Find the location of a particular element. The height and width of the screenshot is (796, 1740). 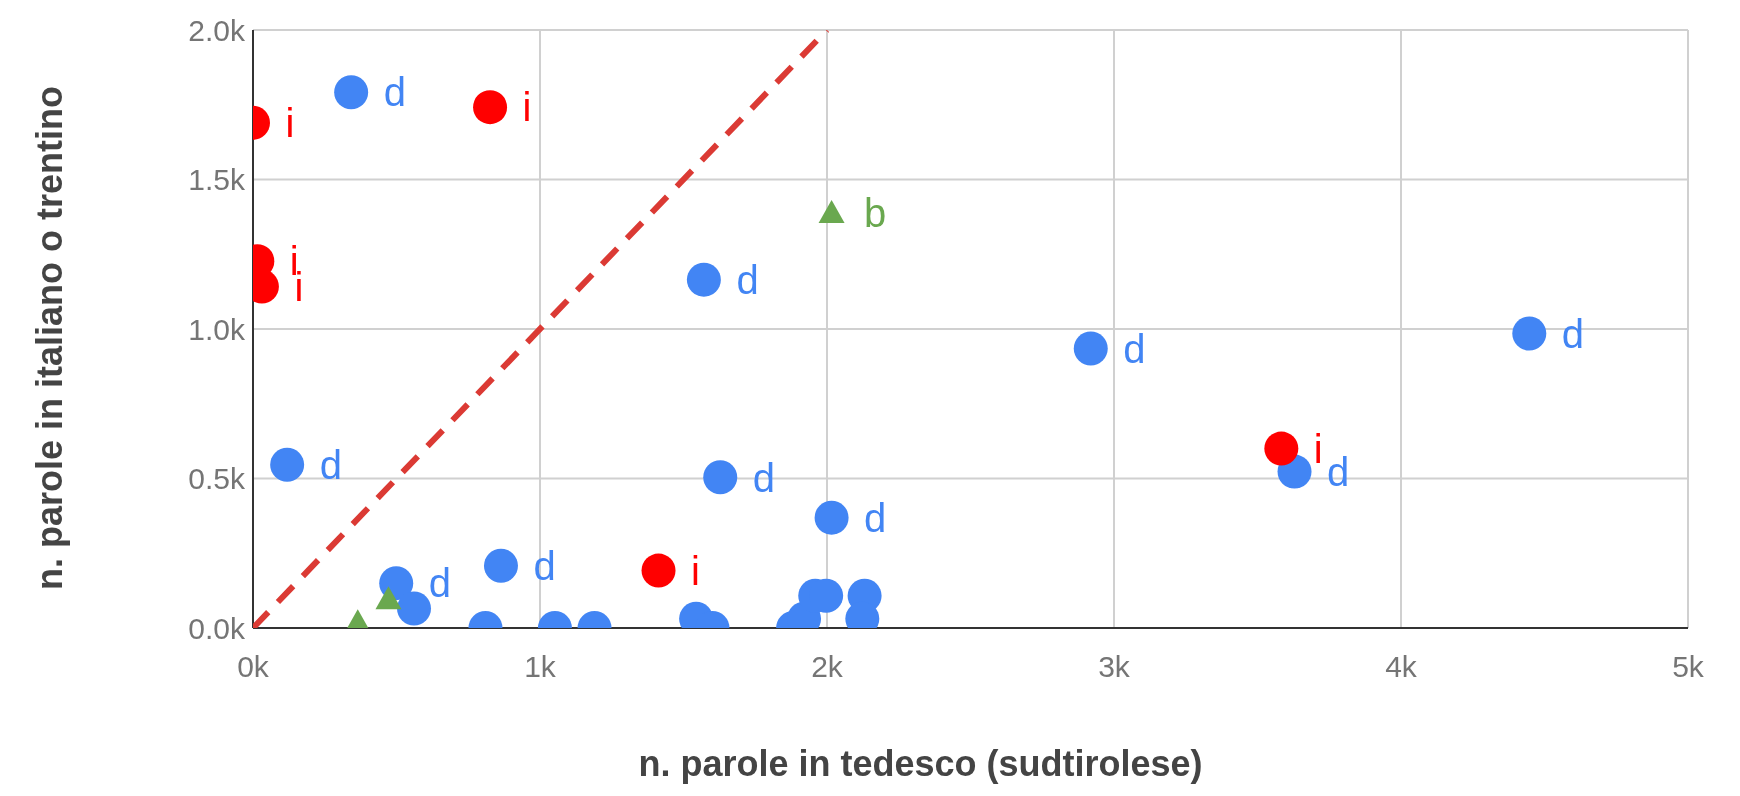

y-tick-label: 1.5k is located at coordinates (217, 180).